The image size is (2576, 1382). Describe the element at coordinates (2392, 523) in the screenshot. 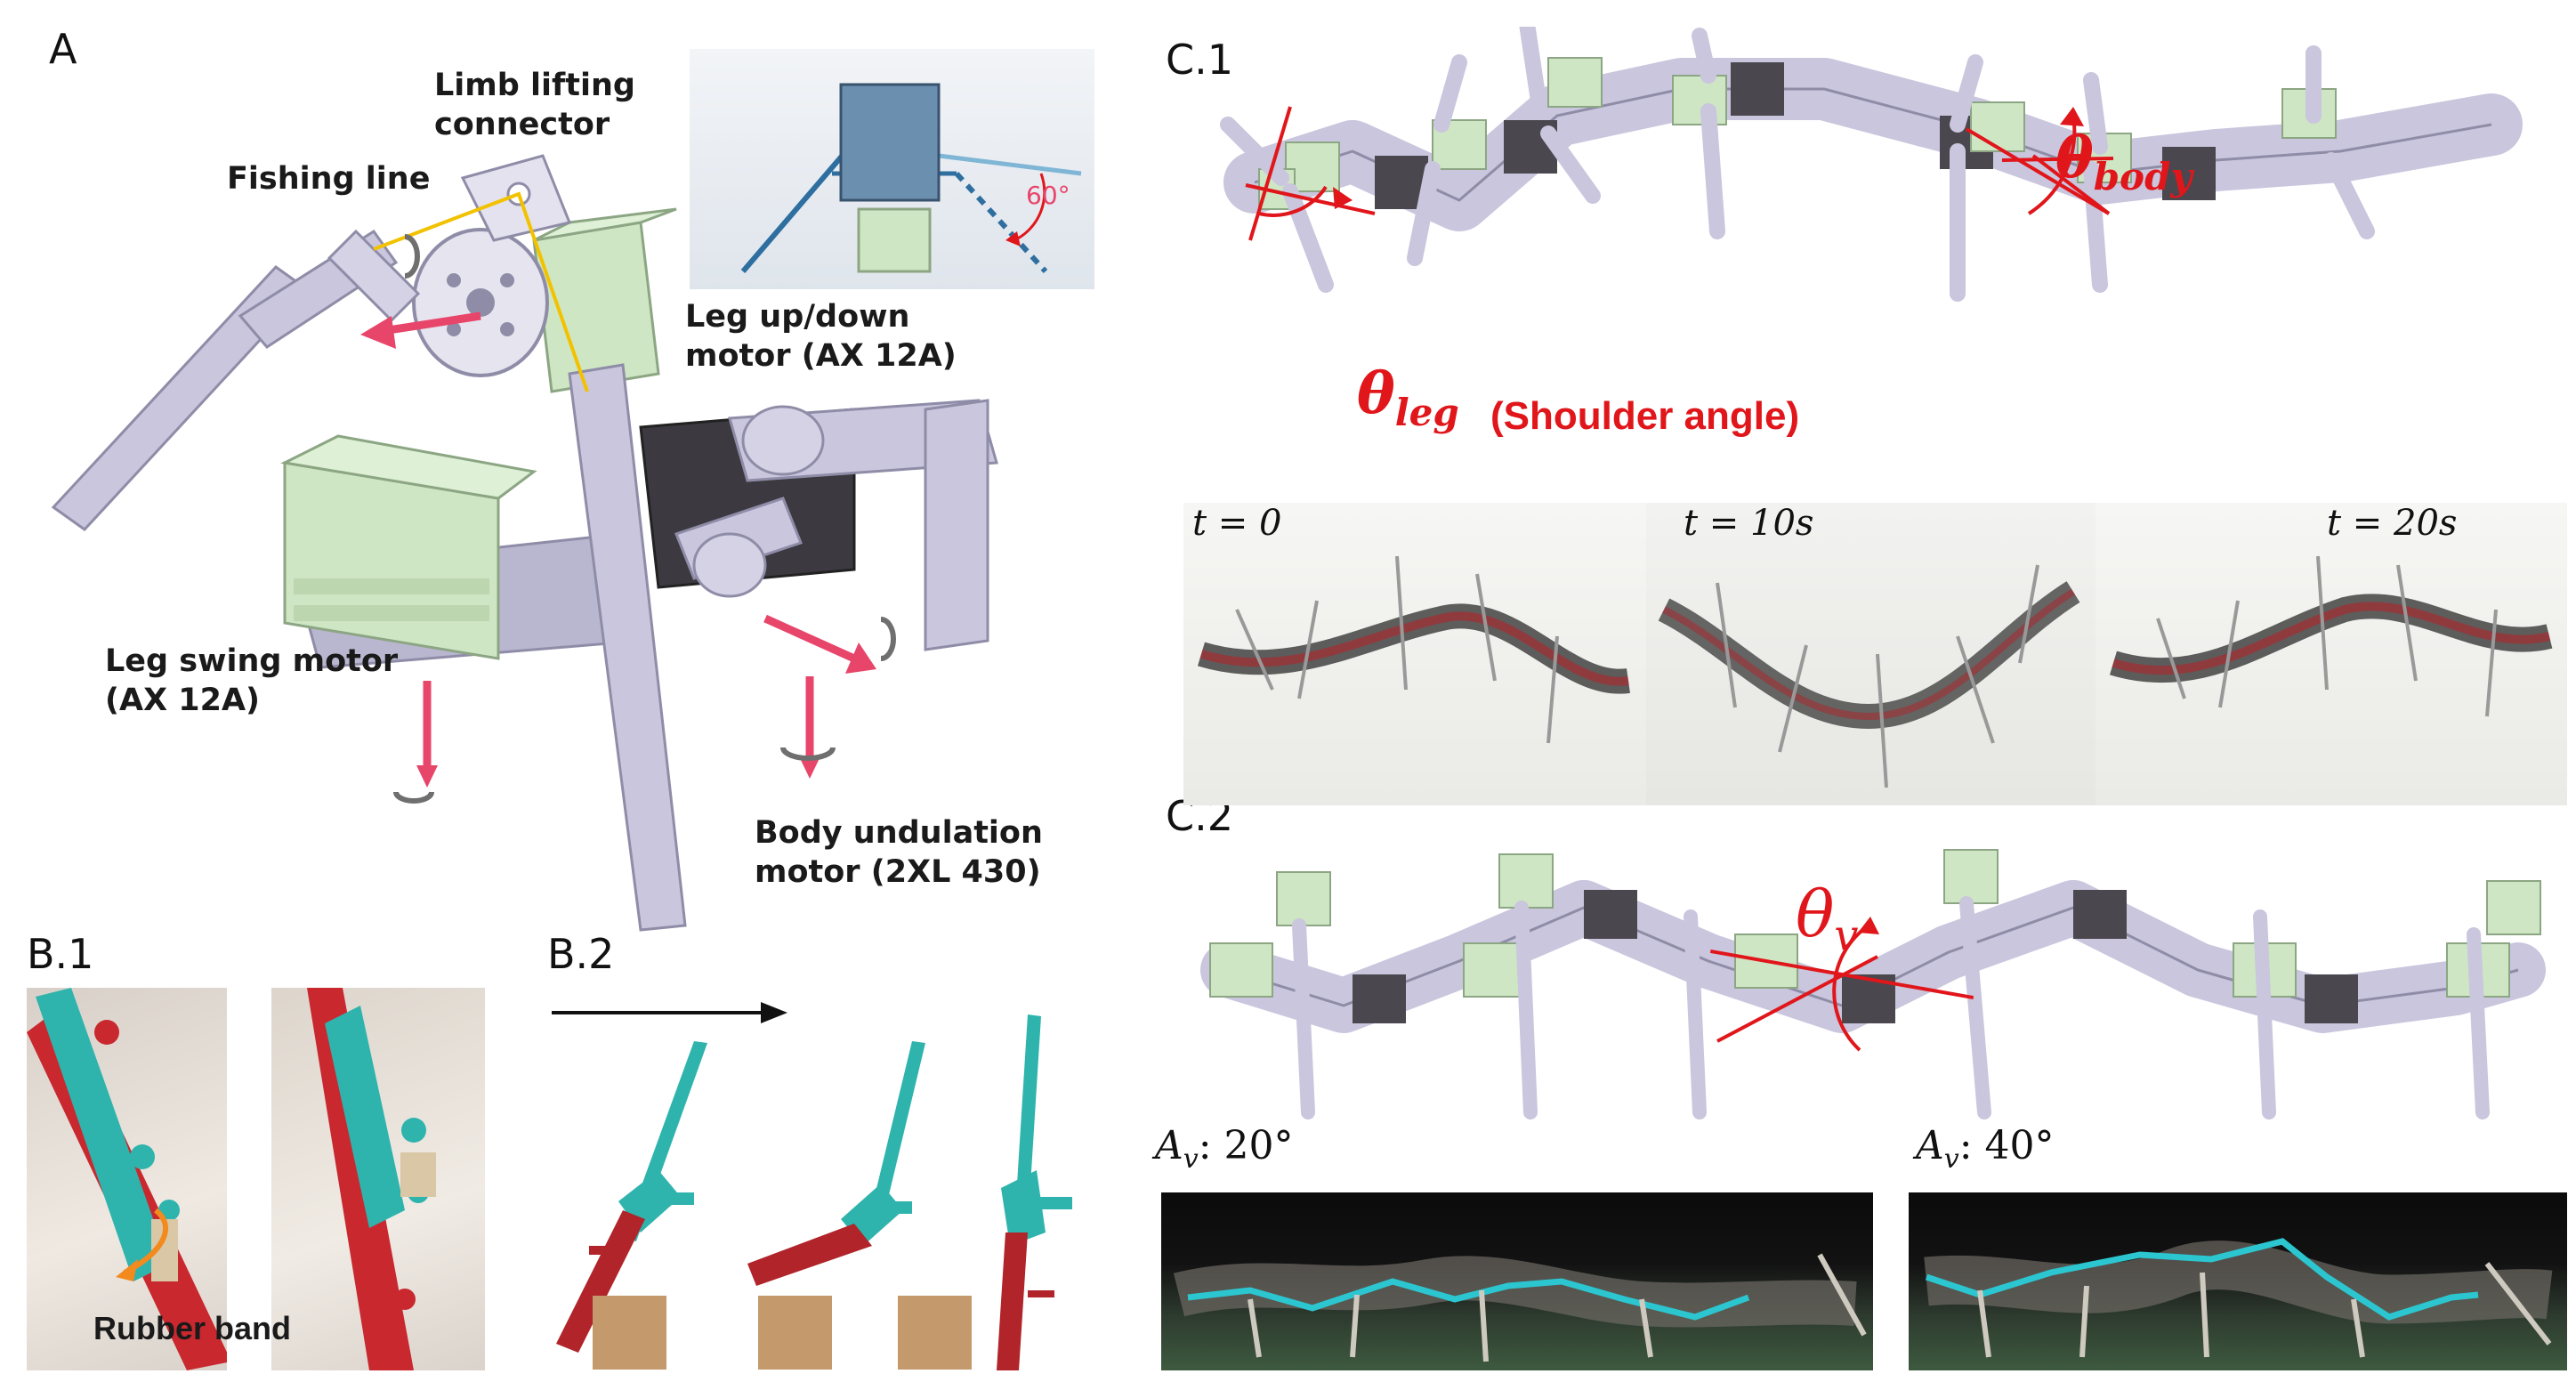

I see `time-label-20s: t = 20s` at that location.